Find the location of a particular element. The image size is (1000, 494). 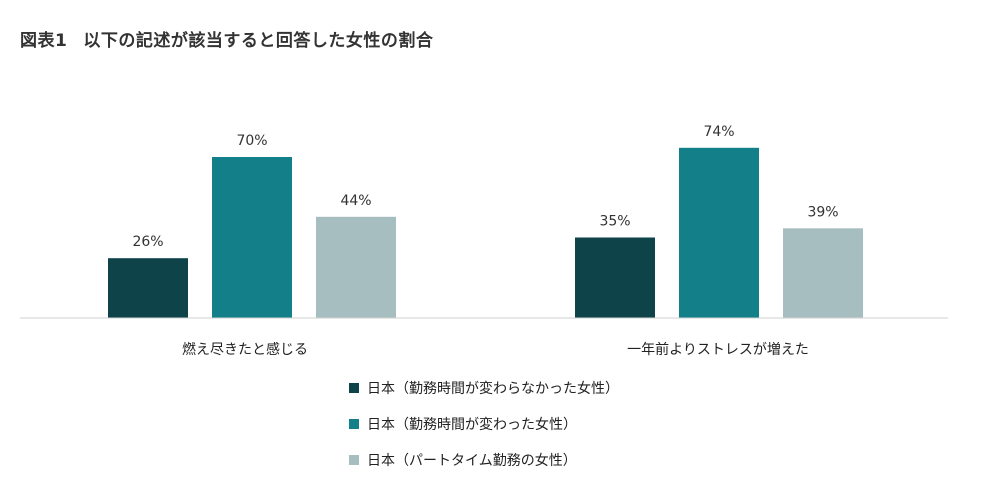

value-label-stress-increase-unchanged-hours: 35% is located at coordinates (614, 222).